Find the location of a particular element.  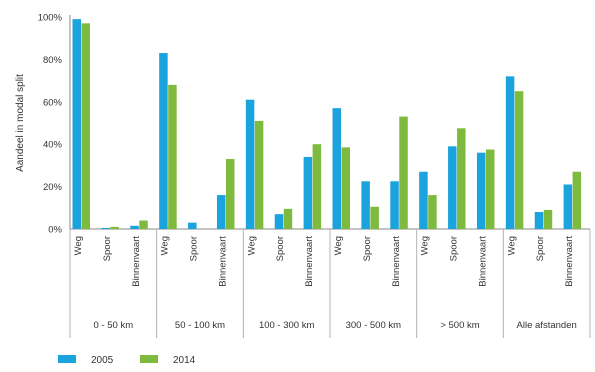

group-label: 0 - 50 km is located at coordinates (114, 325).